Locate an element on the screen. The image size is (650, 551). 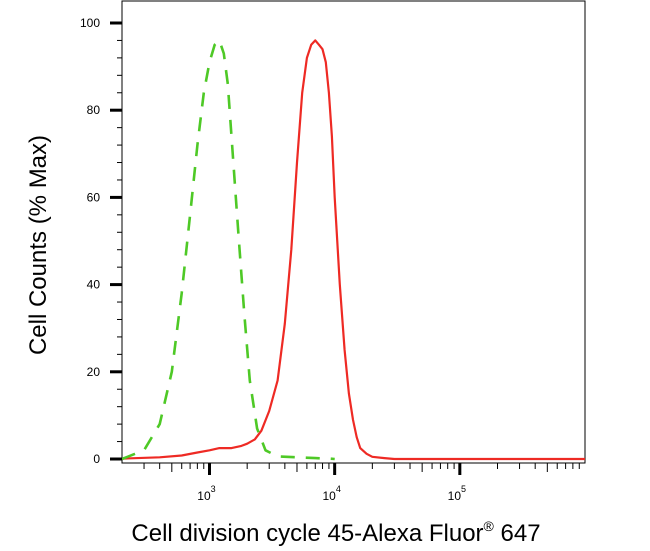
x-tick-label: 10⁵ is located at coordinates (457, 493).